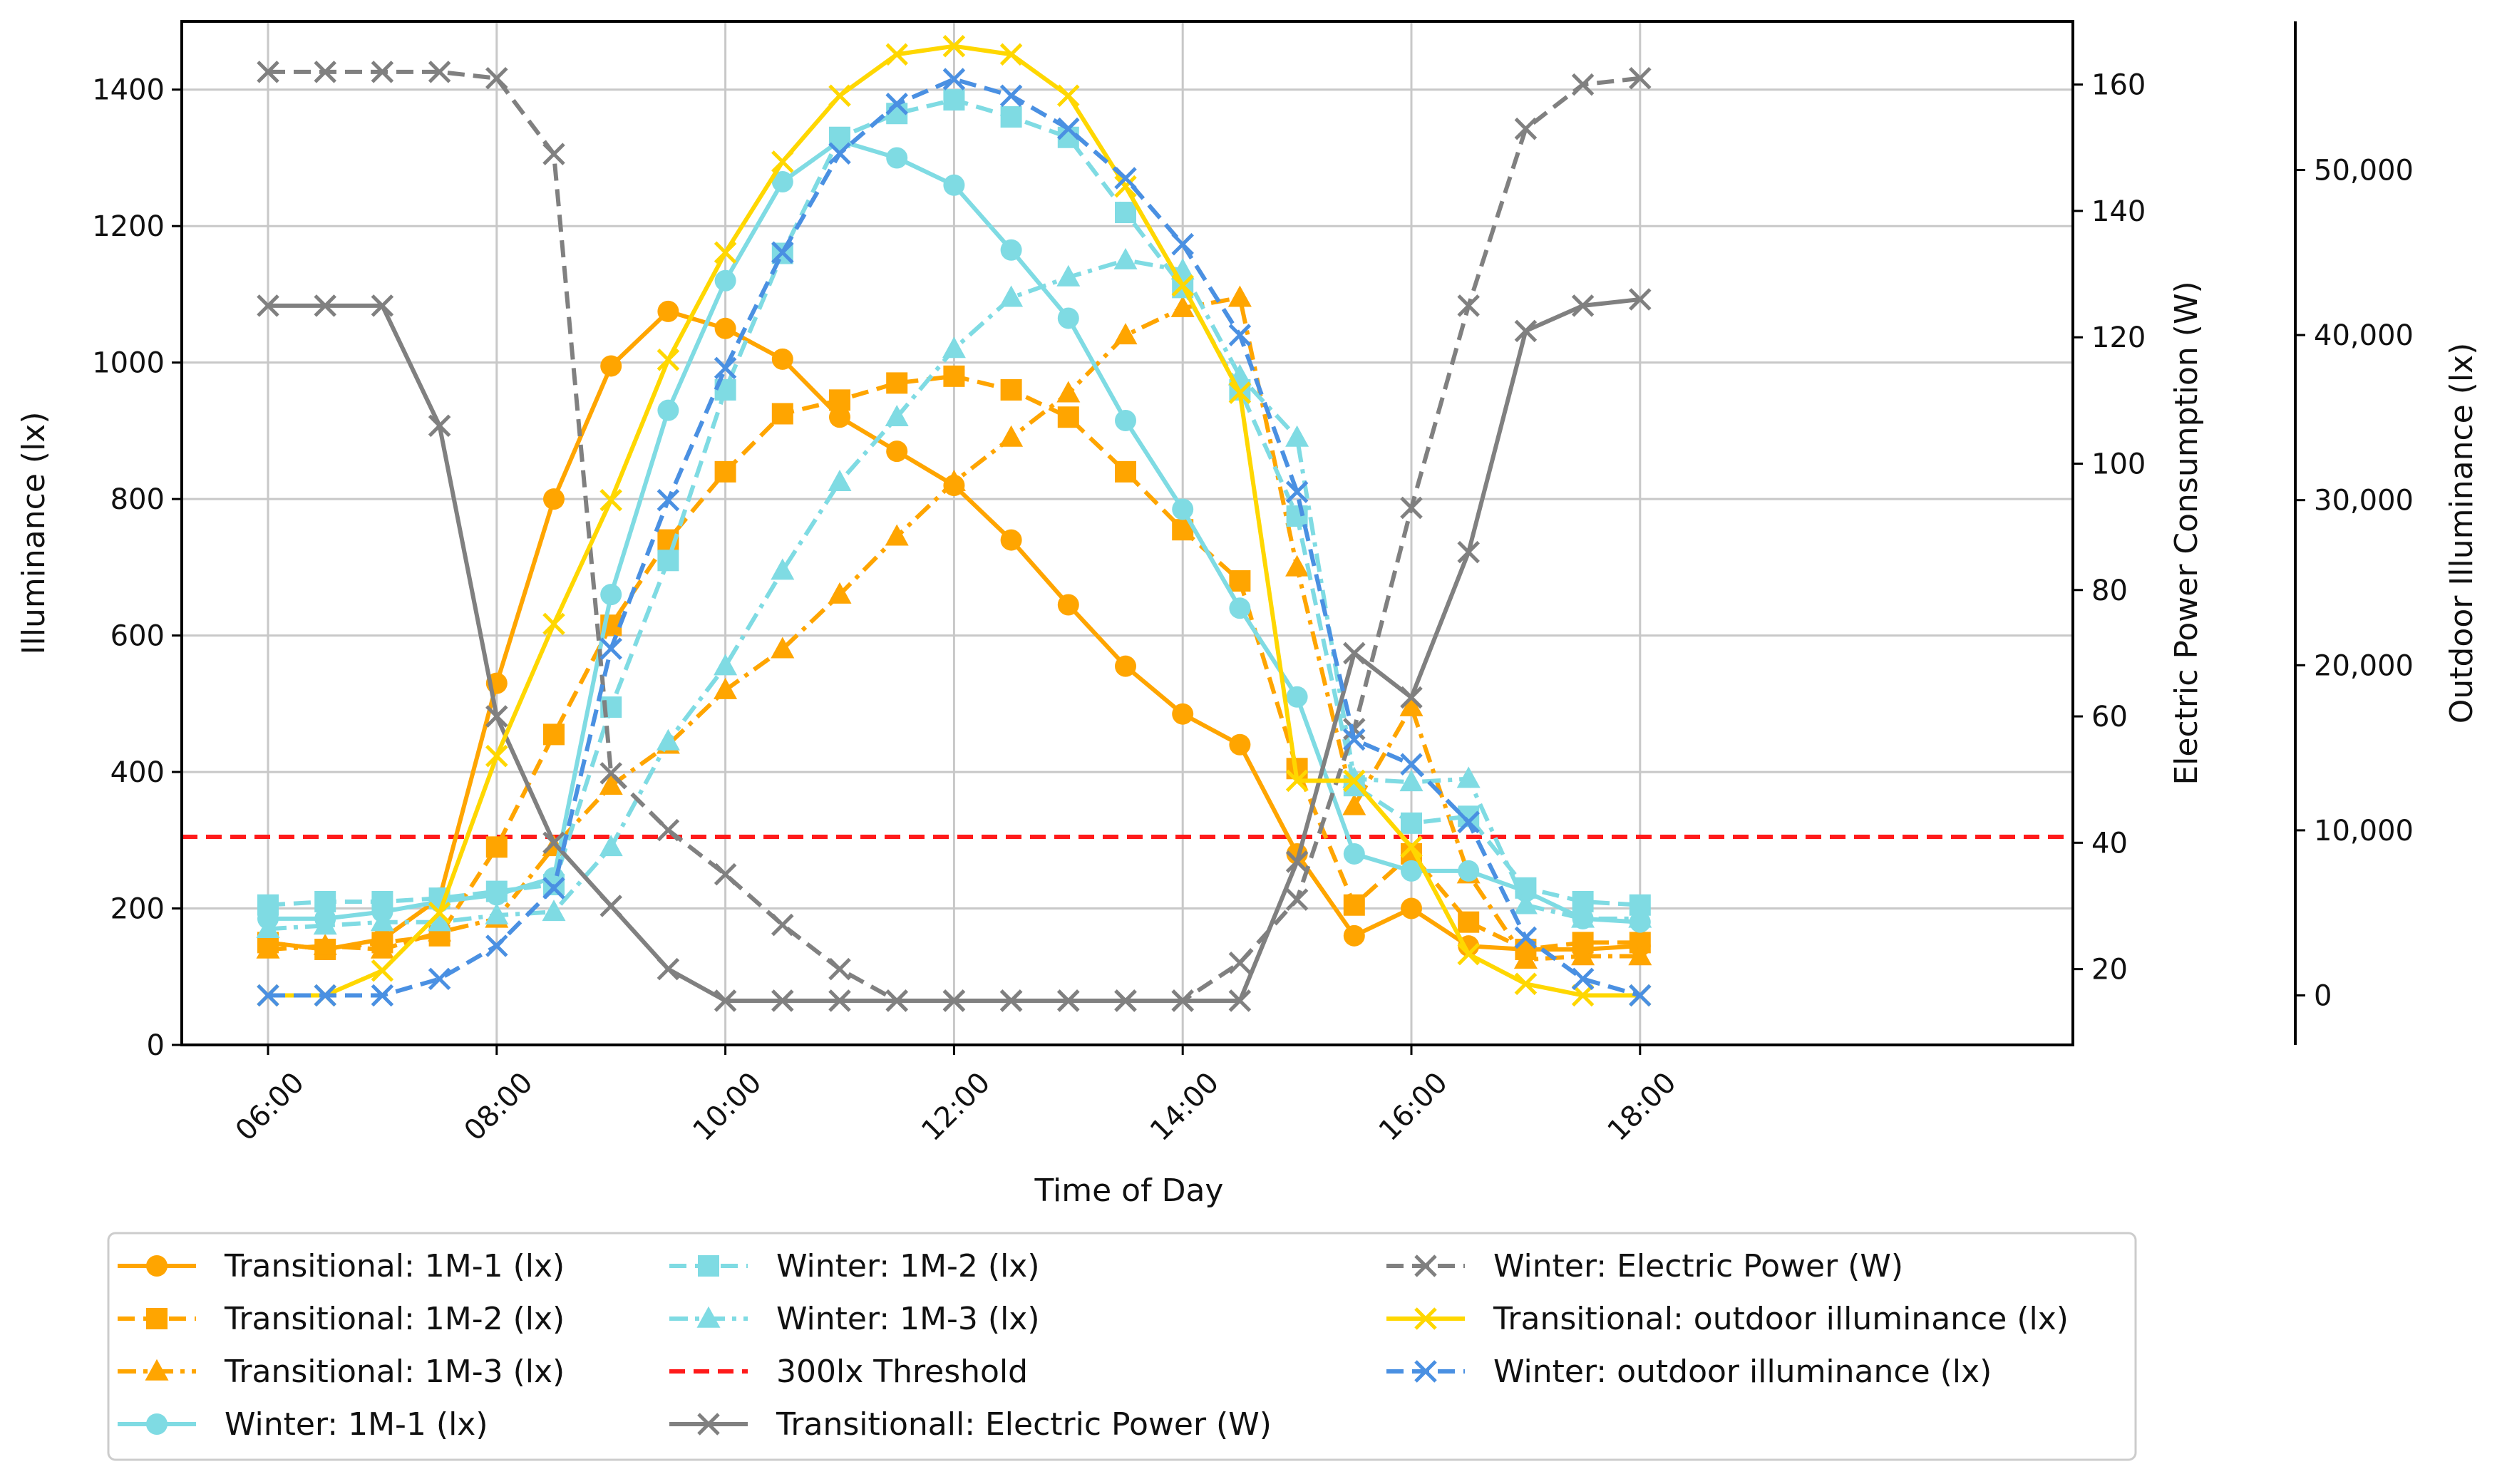 Image resolution: width=2502 pixels, height=1484 pixels. What do you see at coordinates (2364, 831) in the screenshot?
I see `y3-tick-label: 10,000` at bounding box center [2364, 831].